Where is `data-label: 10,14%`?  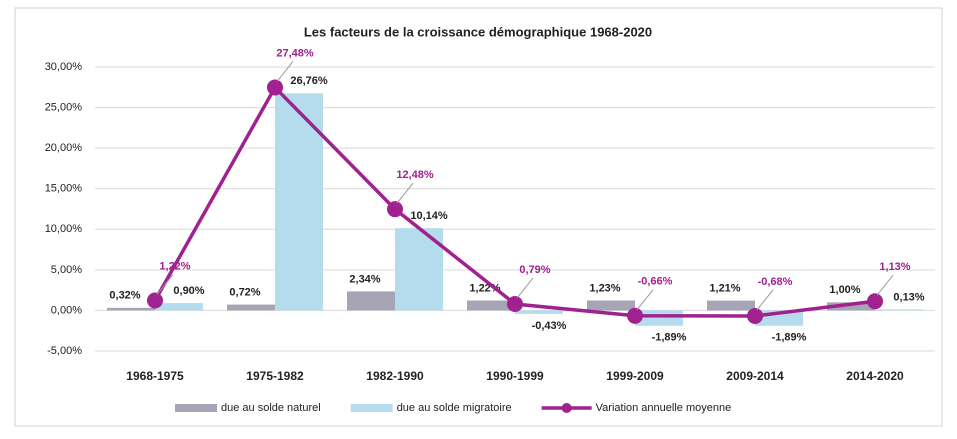 data-label: 10,14% is located at coordinates (429, 216).